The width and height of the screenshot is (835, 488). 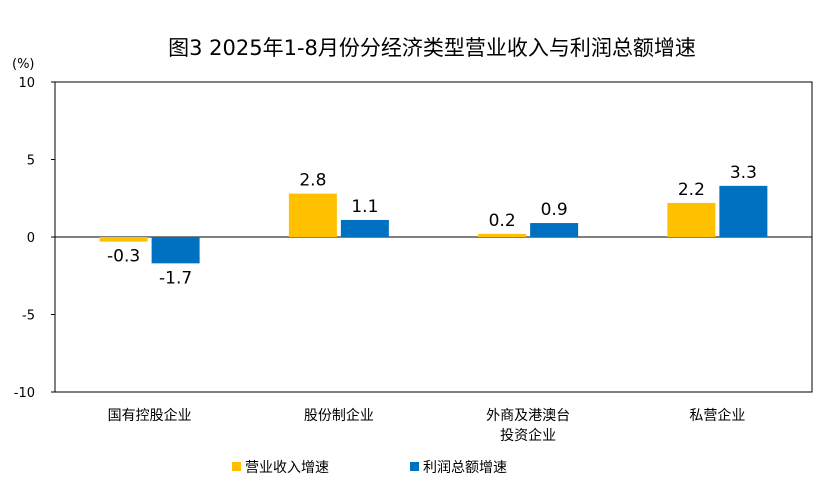 What do you see at coordinates (554, 210) in the screenshot?
I see `data-label: 0.9` at bounding box center [554, 210].